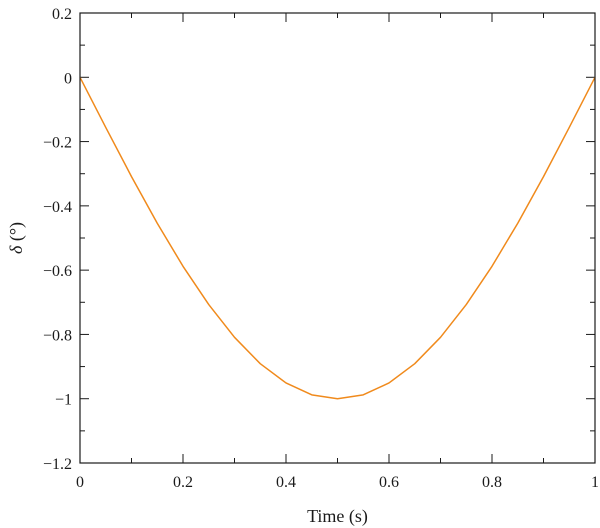 The height and width of the screenshot is (528, 600). What do you see at coordinates (286, 482) in the screenshot?
I see `x-tick-label: 0.4` at bounding box center [286, 482].